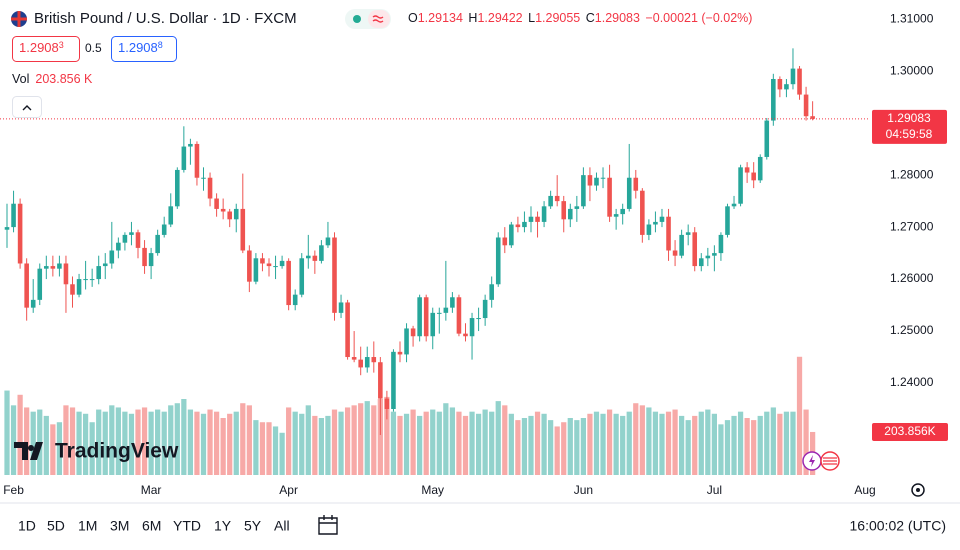  Describe the element at coordinates (912, 18) in the screenshot. I see `price-tick-label: 1.31000` at that location.